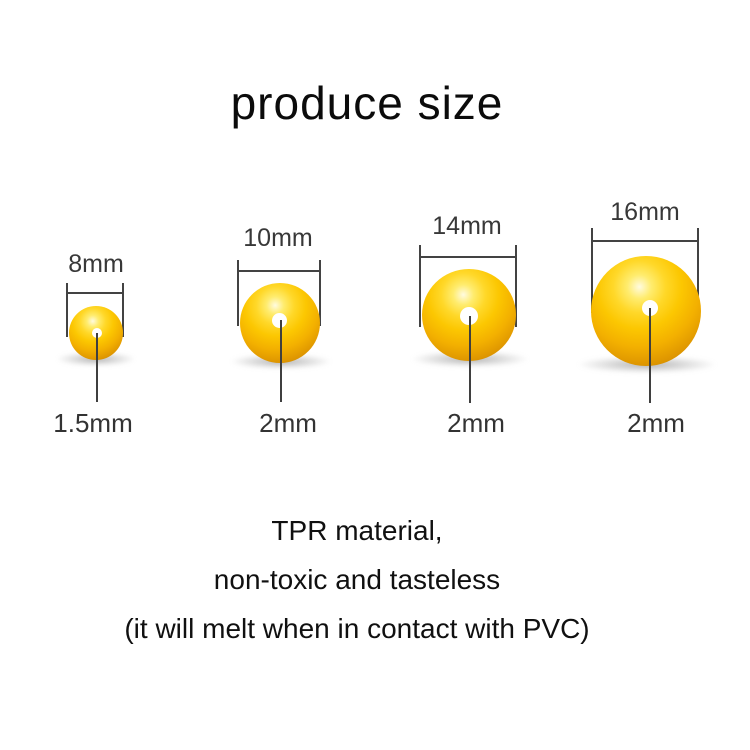 This screenshot has height=750, width=750. I want to click on description-line: TPR material,, so click(357, 530).